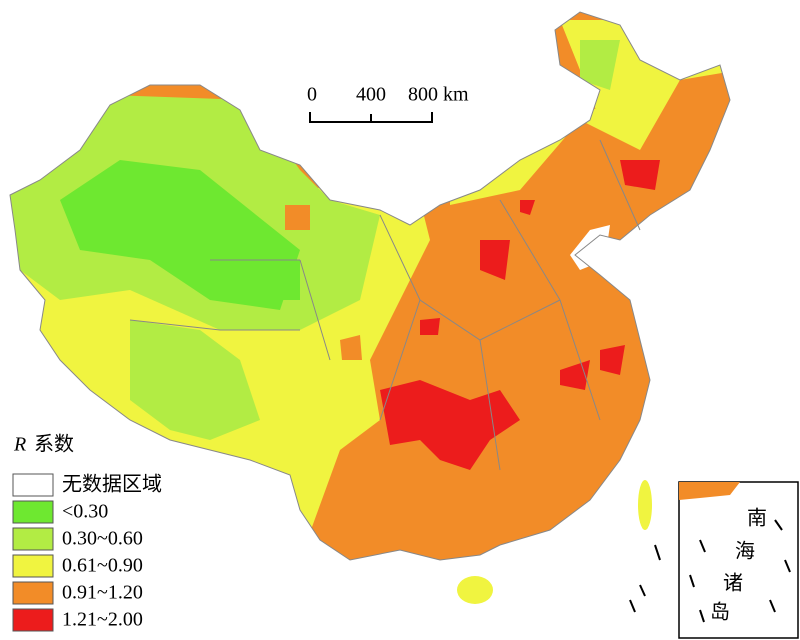 This screenshot has width=800, height=640. What do you see at coordinates (102, 593) in the screenshot?
I see `legend-label: 0.91~1.20` at bounding box center [102, 593].